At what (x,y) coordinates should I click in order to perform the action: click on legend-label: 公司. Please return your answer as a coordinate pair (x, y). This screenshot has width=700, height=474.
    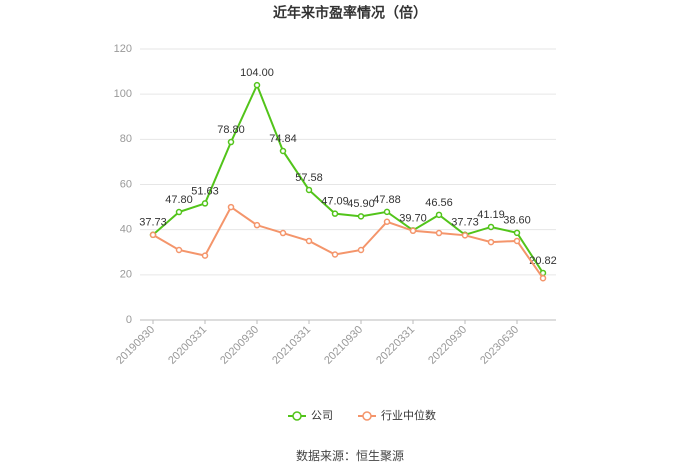
    Looking at the image, I should click on (322, 416).